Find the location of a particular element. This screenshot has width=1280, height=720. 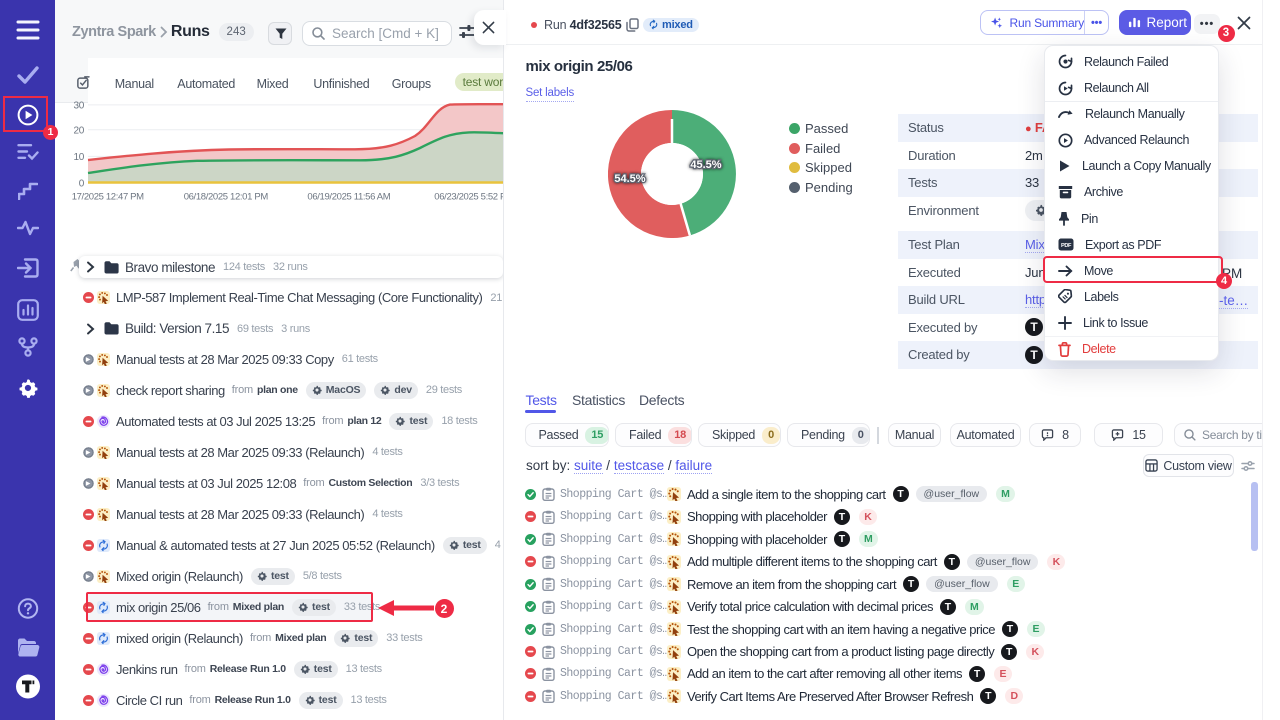

svg-text: 06/18/2025 12:01 PM is located at coordinates (226, 197).